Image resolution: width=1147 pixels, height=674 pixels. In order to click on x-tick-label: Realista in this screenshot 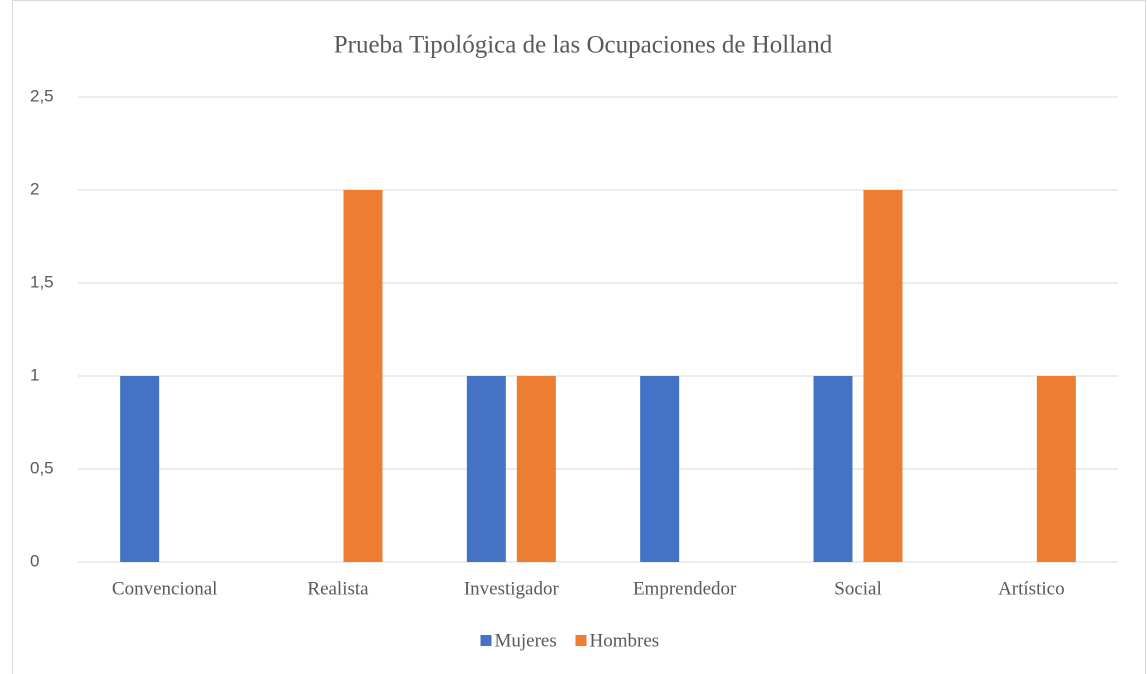, I will do `click(338, 588)`.